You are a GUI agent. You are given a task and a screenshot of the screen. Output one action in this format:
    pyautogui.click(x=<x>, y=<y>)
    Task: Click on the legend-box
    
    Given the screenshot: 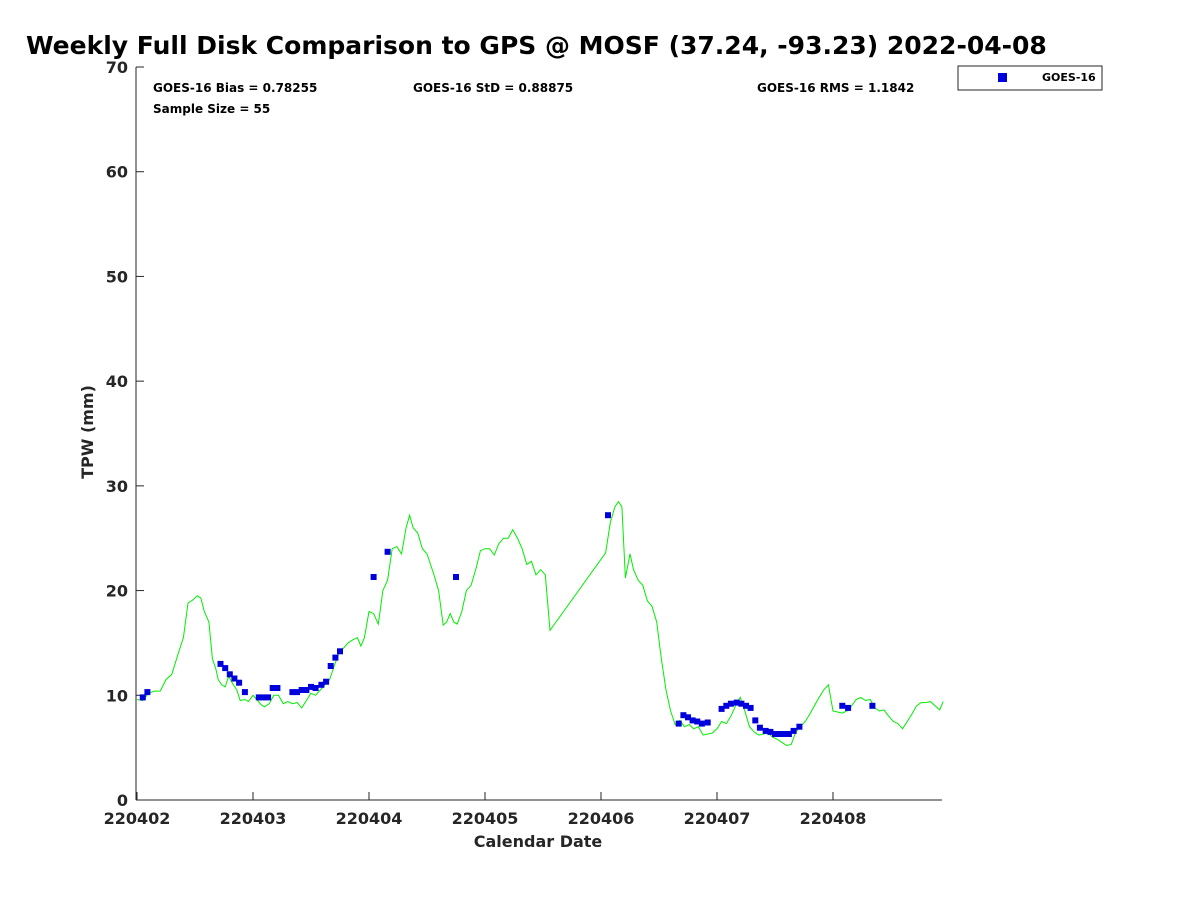 What is the action you would take?
    pyautogui.click(x=1030, y=78)
    